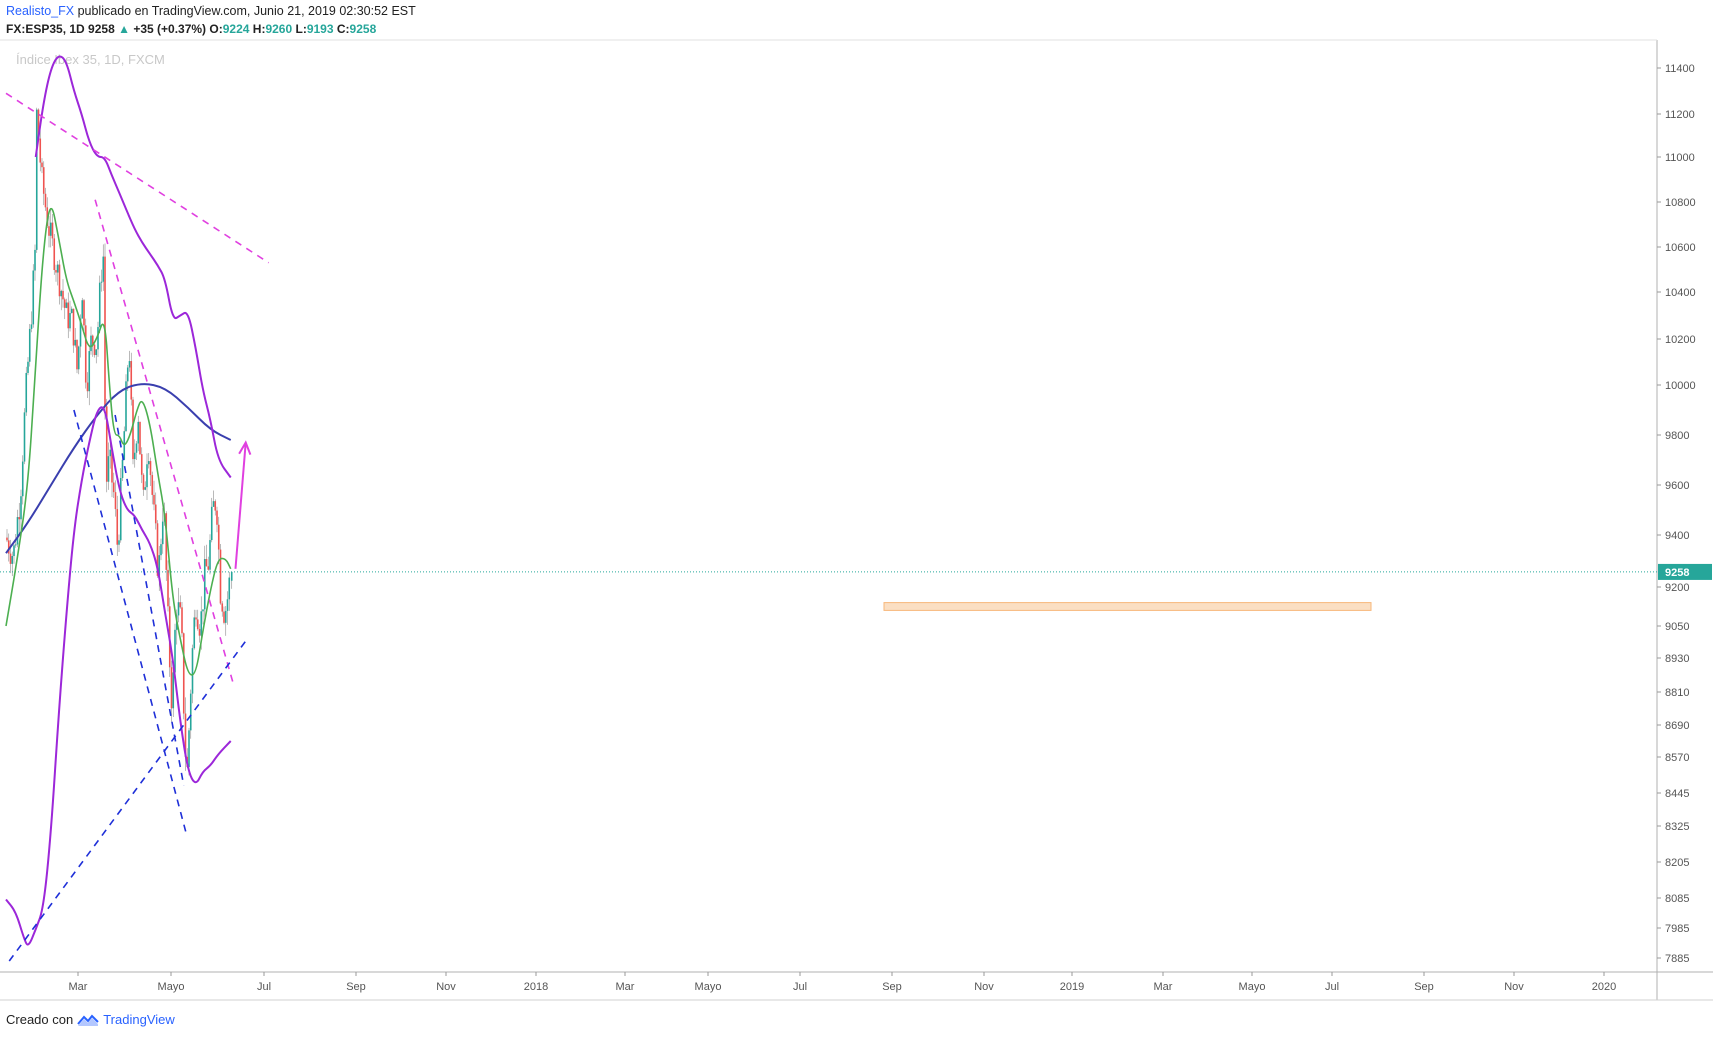 The width and height of the screenshot is (1713, 1038). Describe the element at coordinates (1677, 693) in the screenshot. I see `y-tick-label: 8810` at that location.